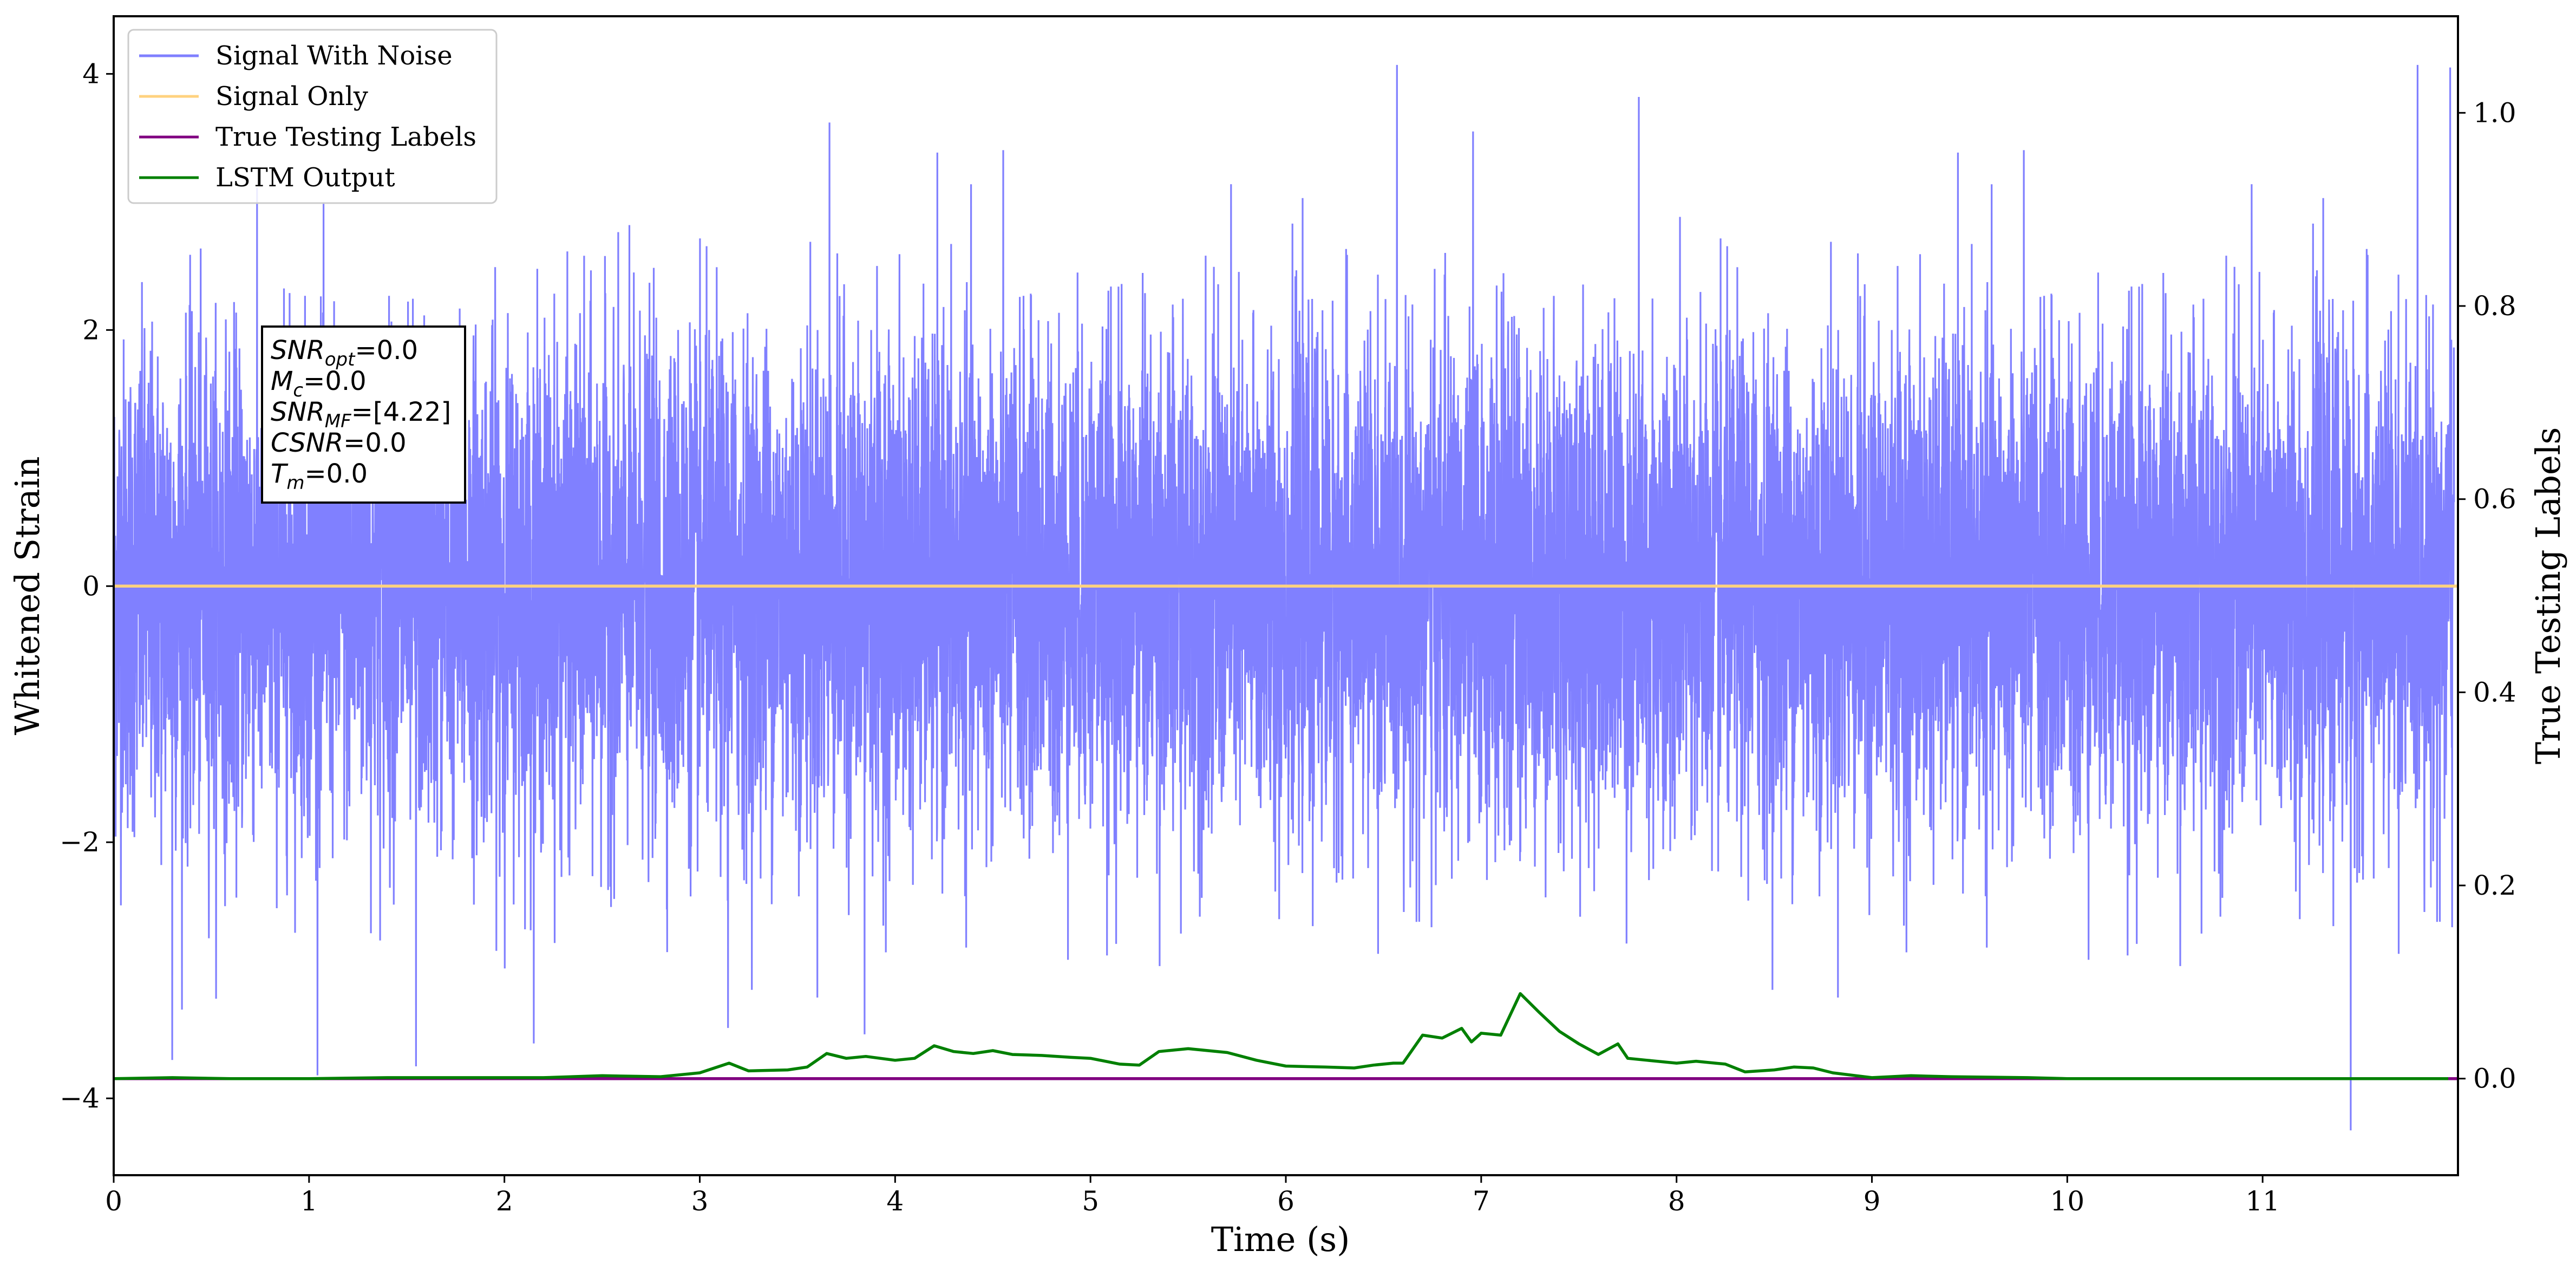  What do you see at coordinates (80, 842) in the screenshot?
I see `y-tick-label: −2` at bounding box center [80, 842].